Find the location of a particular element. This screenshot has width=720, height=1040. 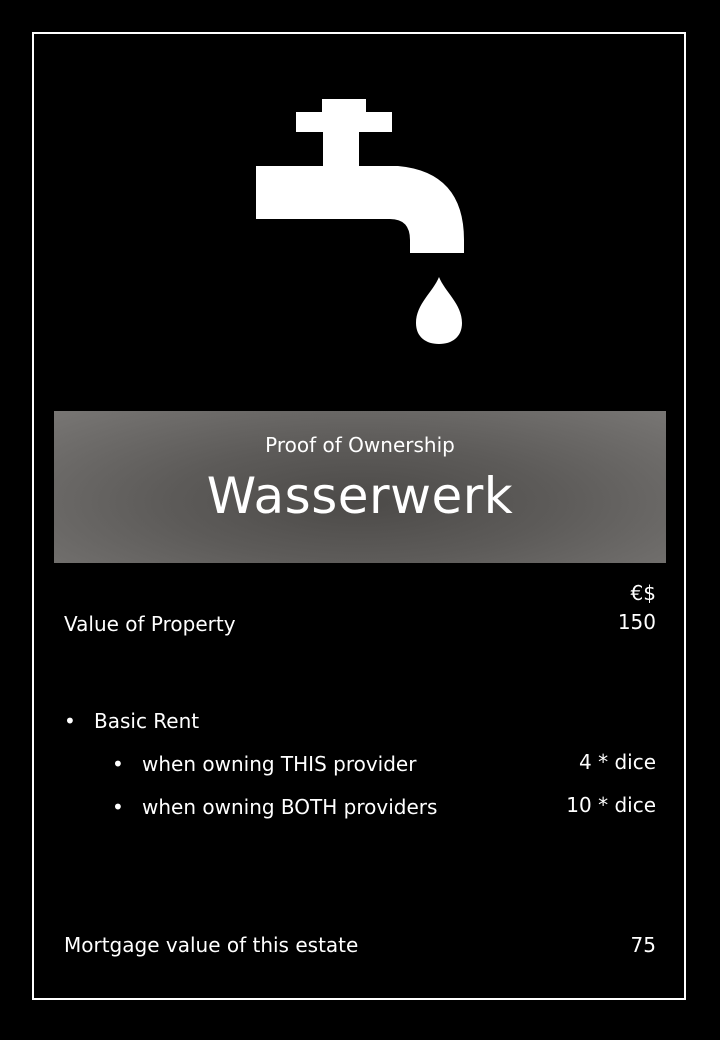

rent-row-label: when owning THIS provider is located at coordinates (279, 764).